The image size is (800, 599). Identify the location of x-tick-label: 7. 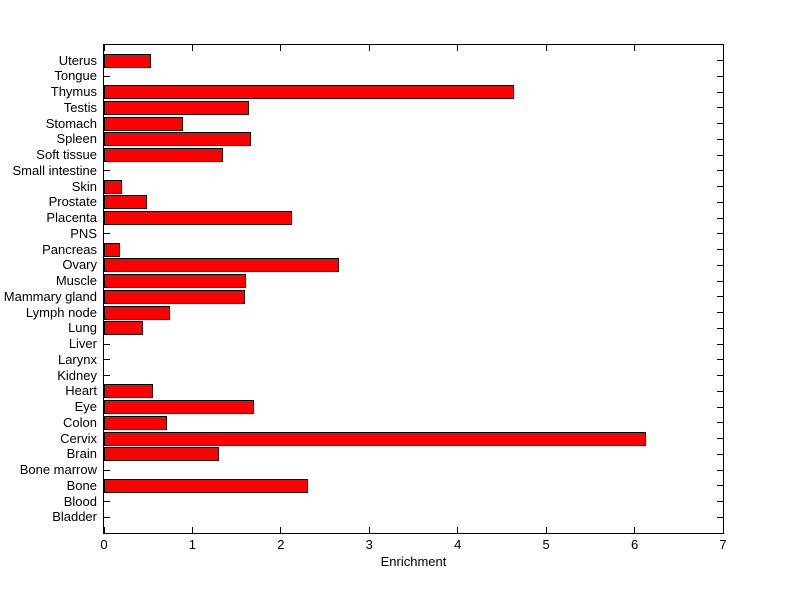
(723, 544).